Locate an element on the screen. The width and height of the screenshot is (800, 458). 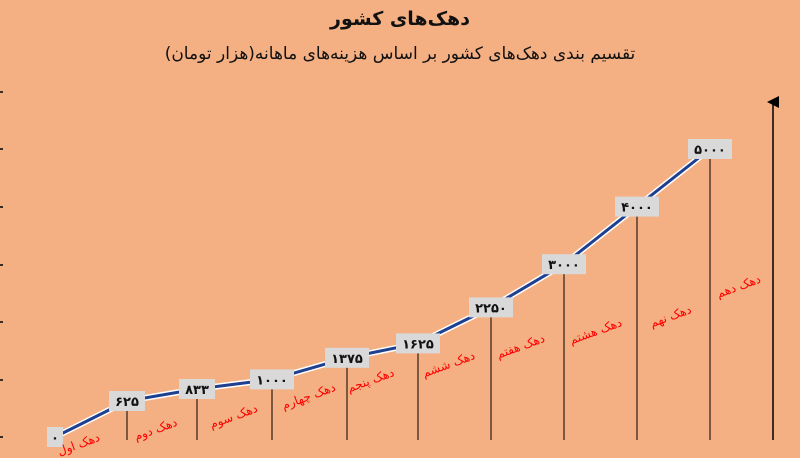
data-label: ۵۰۰۰ is located at coordinates (710, 150).